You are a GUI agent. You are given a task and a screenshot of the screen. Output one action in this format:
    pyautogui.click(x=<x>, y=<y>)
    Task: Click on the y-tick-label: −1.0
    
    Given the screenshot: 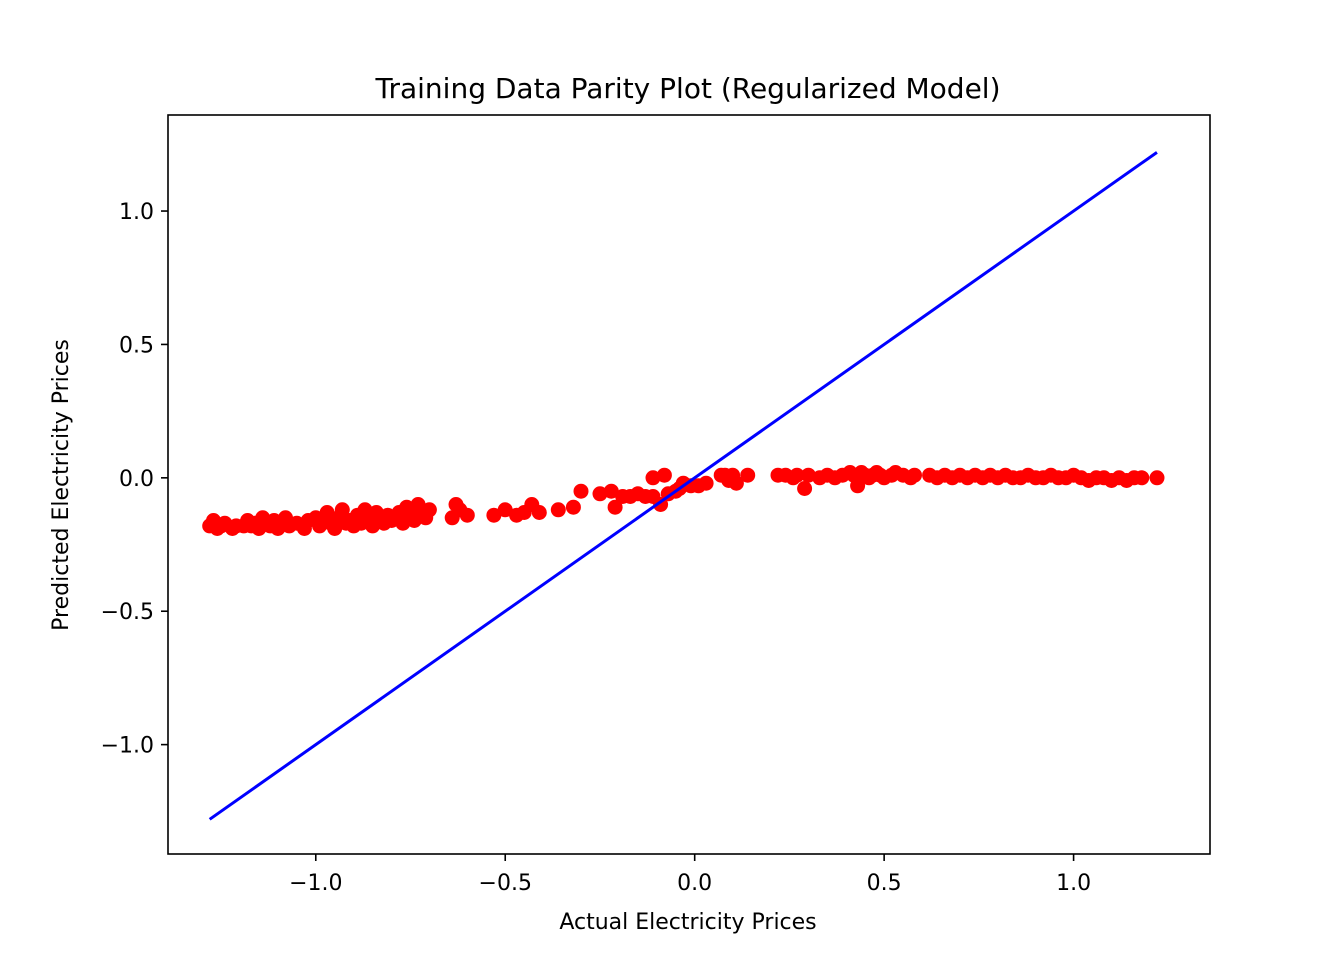 What is the action you would take?
    pyautogui.click(x=127, y=746)
    